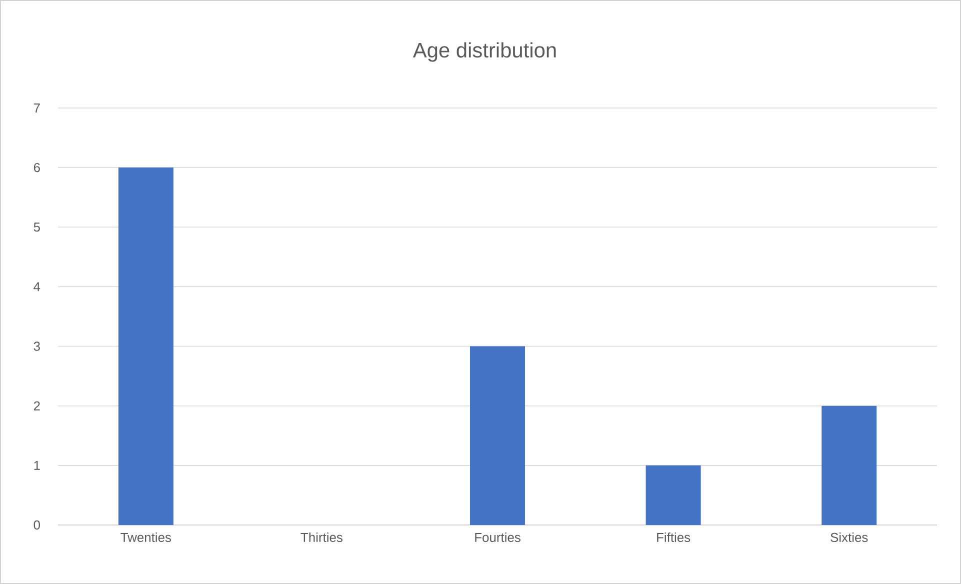 Image resolution: width=961 pixels, height=584 pixels. Describe the element at coordinates (37, 227) in the screenshot. I see `y-tick-label: 5` at that location.